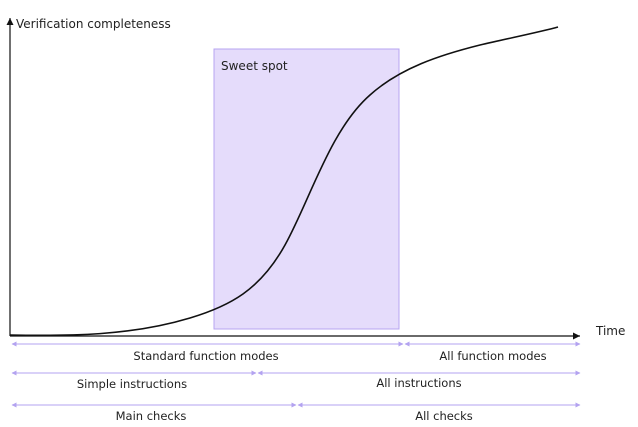 The image size is (638, 427). What do you see at coordinates (132, 384) in the screenshot?
I see `label-simple-instructions: Simple instructions` at bounding box center [132, 384].